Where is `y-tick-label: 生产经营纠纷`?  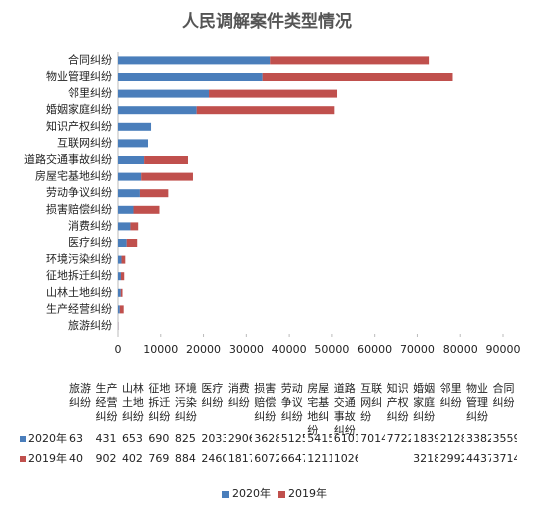 y-tick-label: 生产经营纠纷 is located at coordinates (79, 308).